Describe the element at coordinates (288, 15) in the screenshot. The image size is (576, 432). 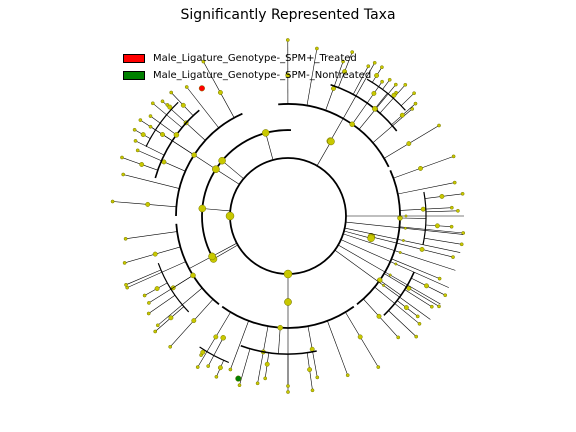
I see `figure-title: Significantly Represented Taxa` at that location.